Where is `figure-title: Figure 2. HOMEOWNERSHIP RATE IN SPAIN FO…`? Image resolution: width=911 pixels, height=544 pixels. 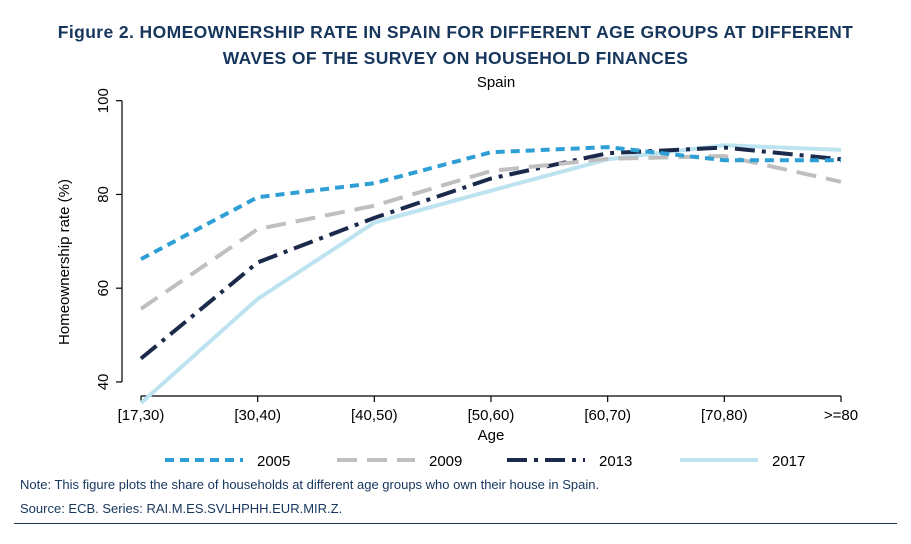 figure-title: Figure 2. HOMEOWNERSHIP RATE IN SPAIN FO… is located at coordinates (455, 45).